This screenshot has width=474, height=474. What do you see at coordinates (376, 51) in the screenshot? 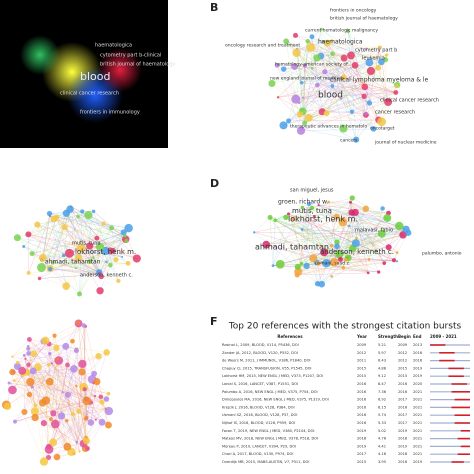
I see `node-label: cytometry part b` at bounding box center [376, 51].